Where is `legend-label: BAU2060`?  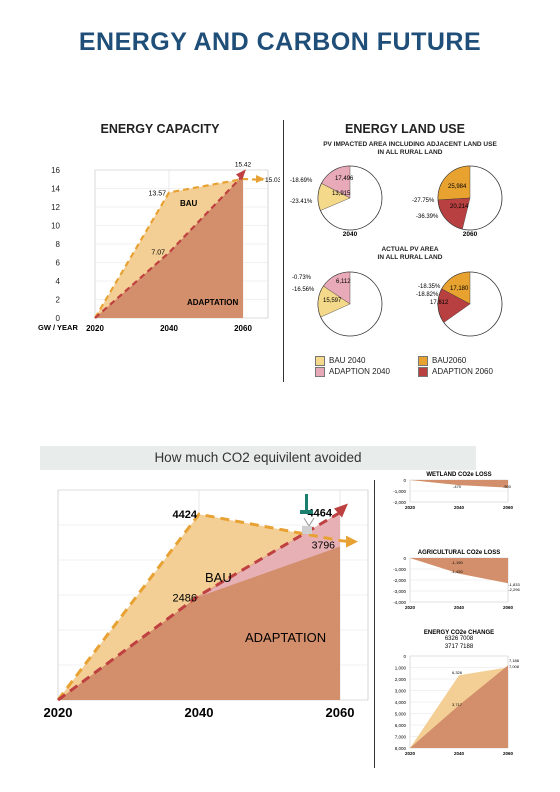 legend-label: BAU2060 is located at coordinates (449, 360).